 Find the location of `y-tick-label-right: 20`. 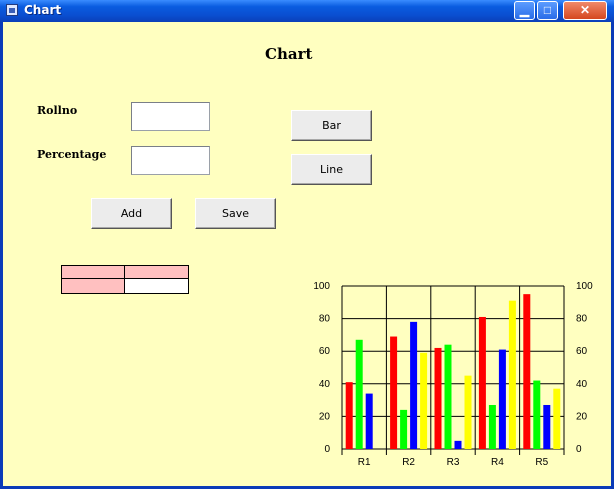

y-tick-label-right: 20 is located at coordinates (582, 416).